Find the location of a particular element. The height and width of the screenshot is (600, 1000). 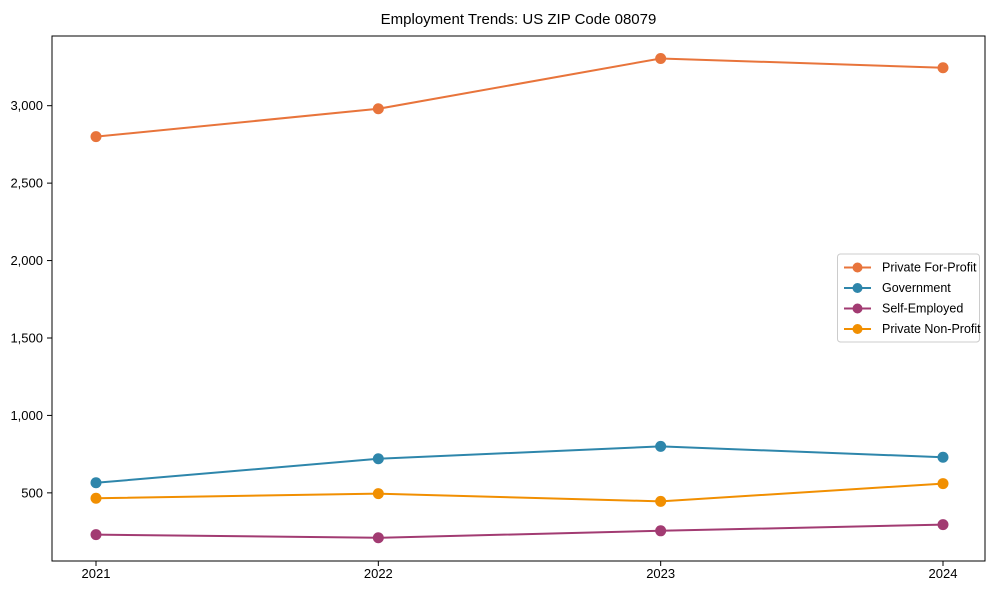

series-line-private-for-profit is located at coordinates (519, 97).